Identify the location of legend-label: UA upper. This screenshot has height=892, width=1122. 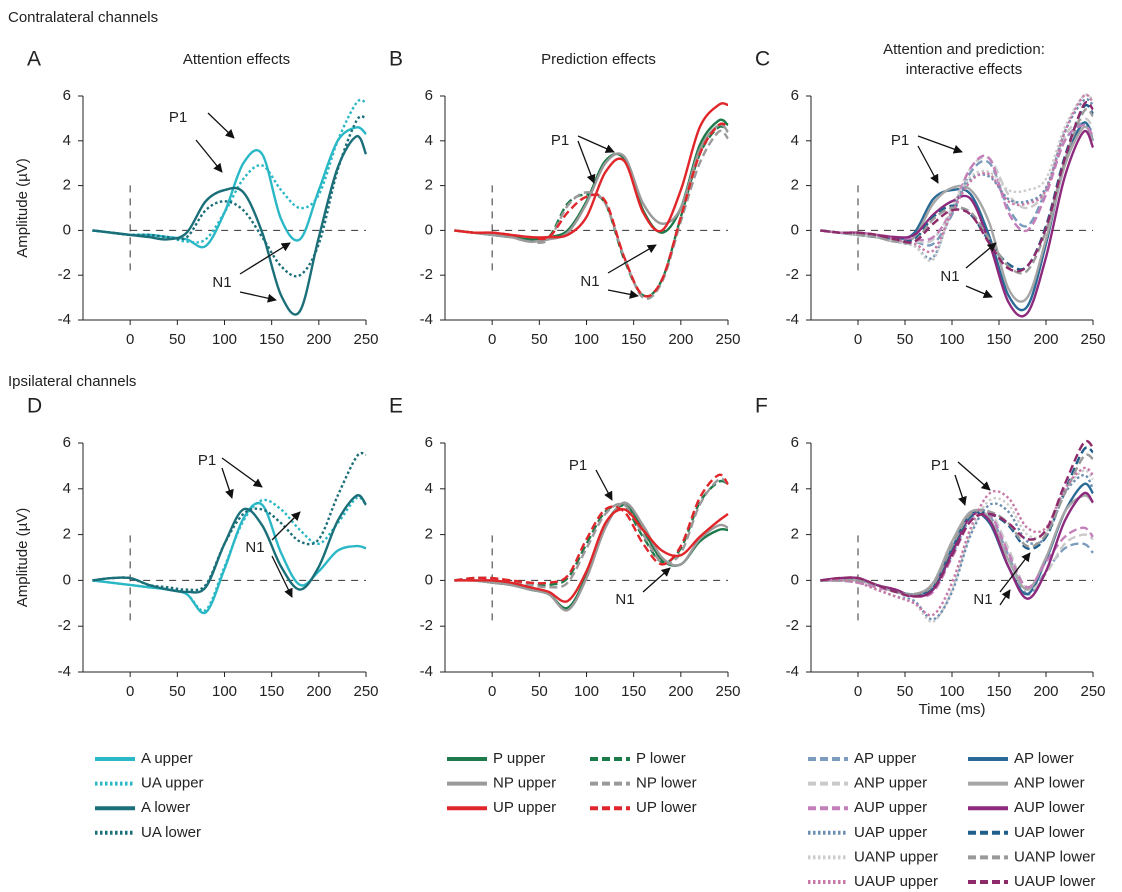
(172, 783).